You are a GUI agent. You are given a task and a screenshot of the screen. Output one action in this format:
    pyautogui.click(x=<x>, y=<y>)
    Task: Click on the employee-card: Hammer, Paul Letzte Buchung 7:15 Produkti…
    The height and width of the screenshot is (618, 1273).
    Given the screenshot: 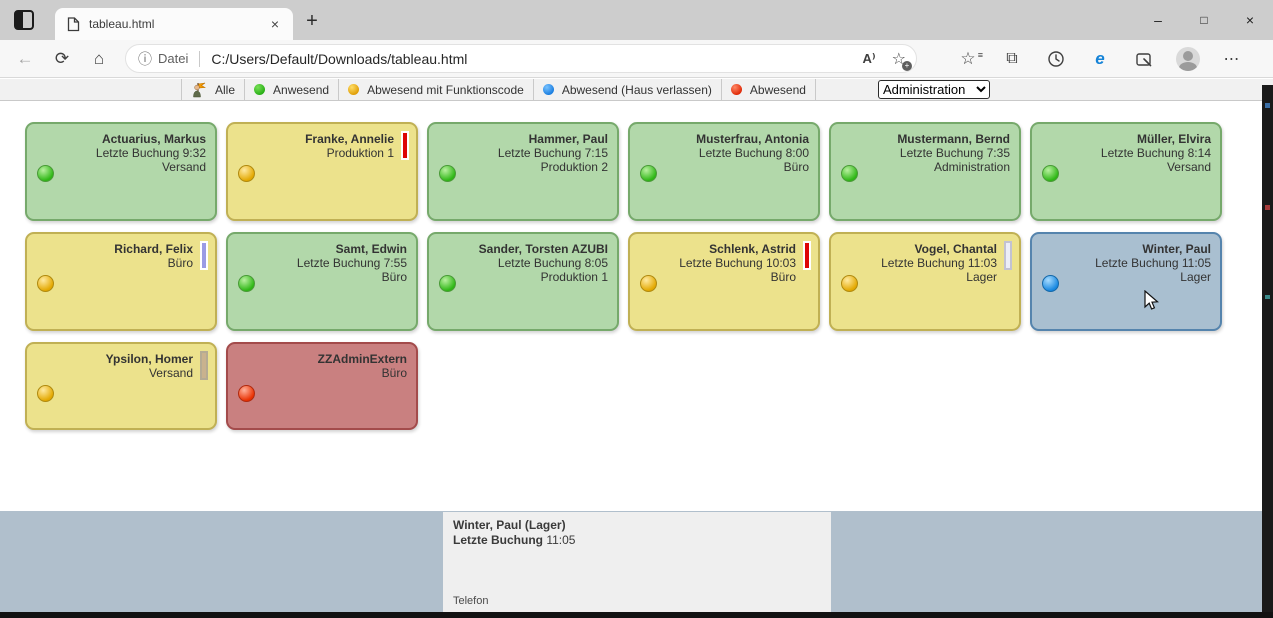 What is the action you would take?
    pyautogui.click(x=523, y=171)
    